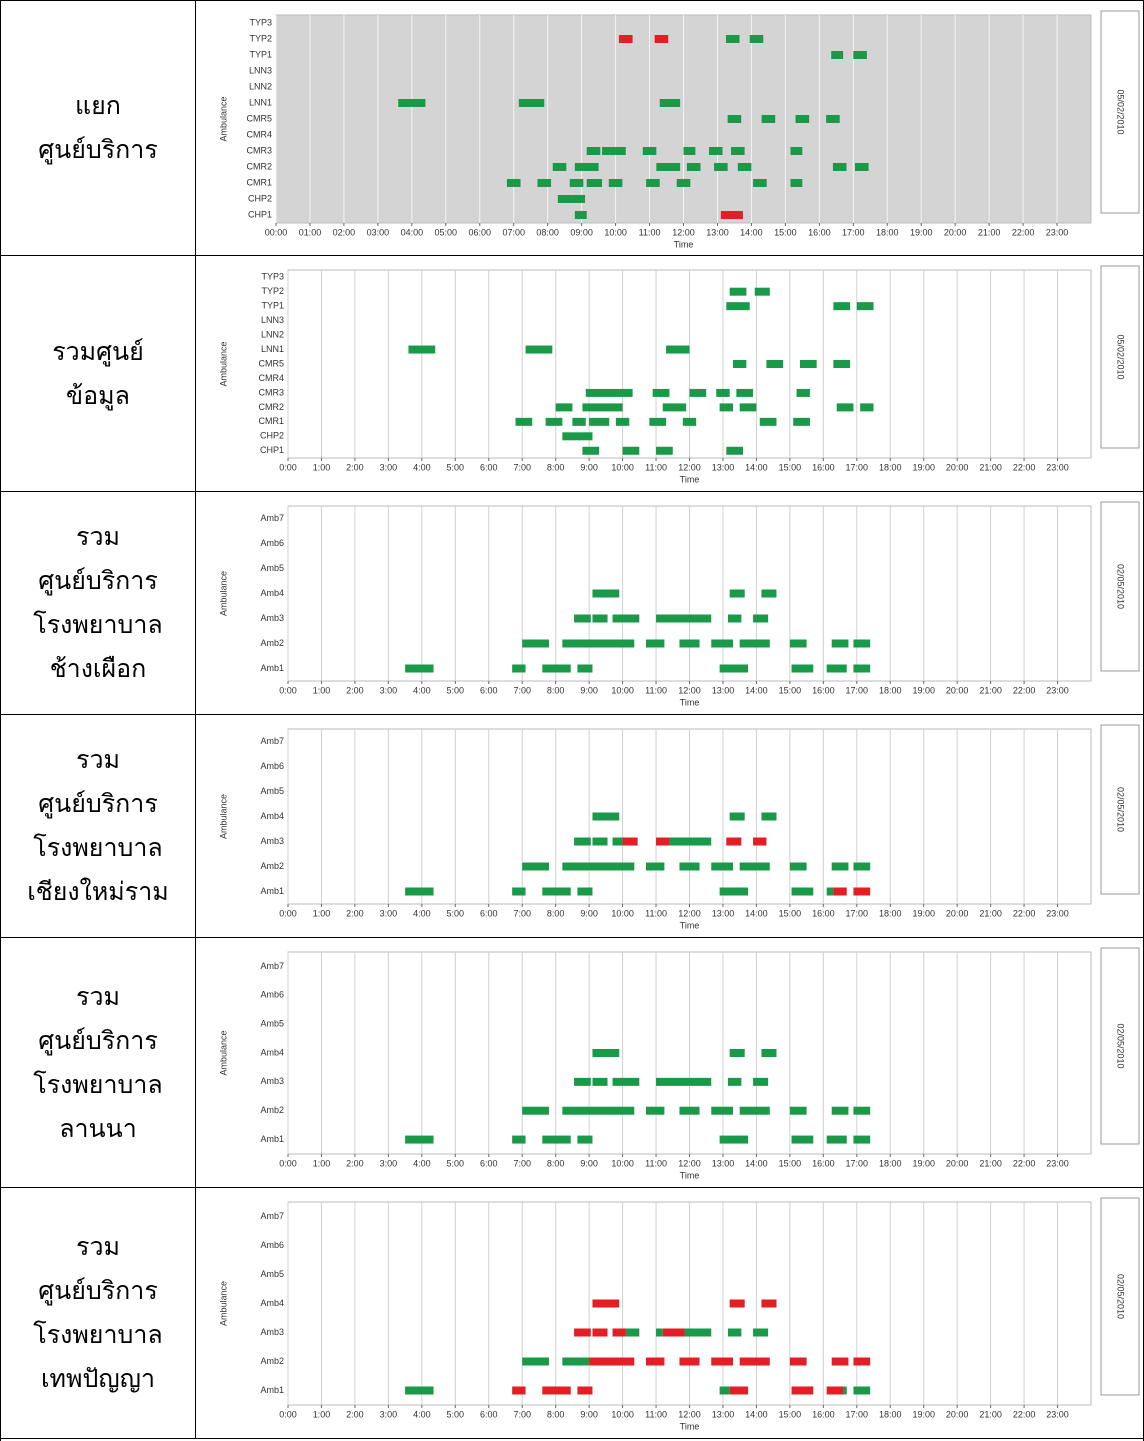  I want to click on y-tick-label: Amb6, so click(272, 1245).